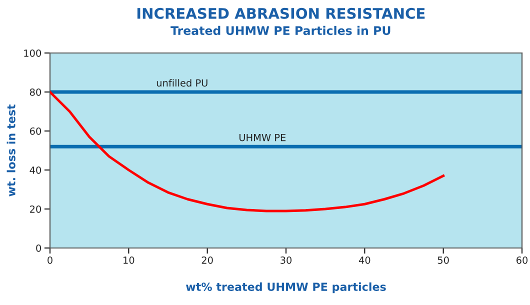 Image resolution: width=530 pixels, height=305 pixels. Describe the element at coordinates (50, 260) in the screenshot. I see `x-tick-label: 0` at that location.